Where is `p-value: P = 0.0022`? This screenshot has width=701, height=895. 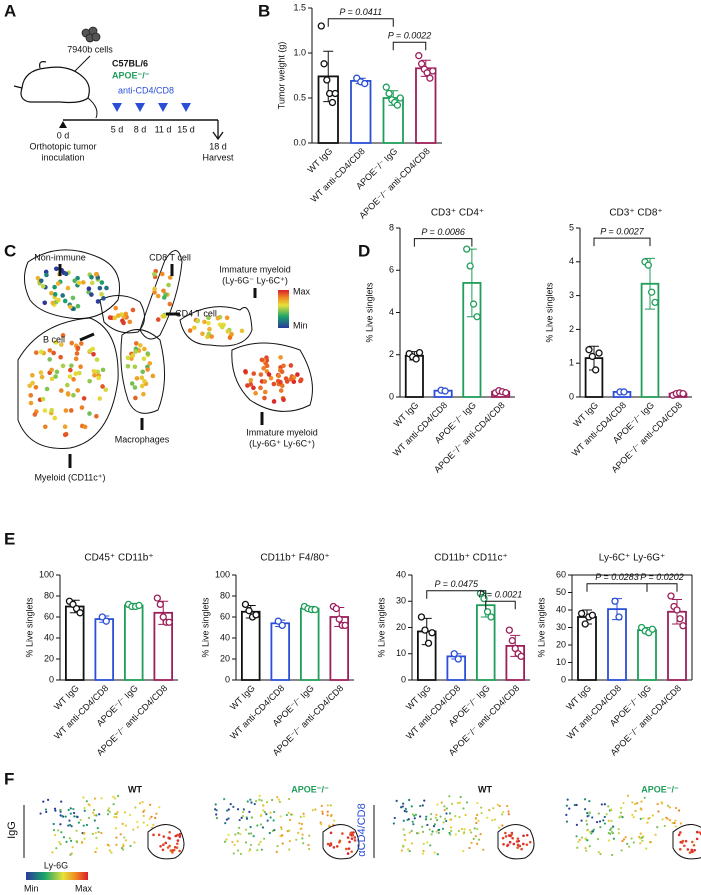
p-value: P = 0.0022 is located at coordinates (409, 36).